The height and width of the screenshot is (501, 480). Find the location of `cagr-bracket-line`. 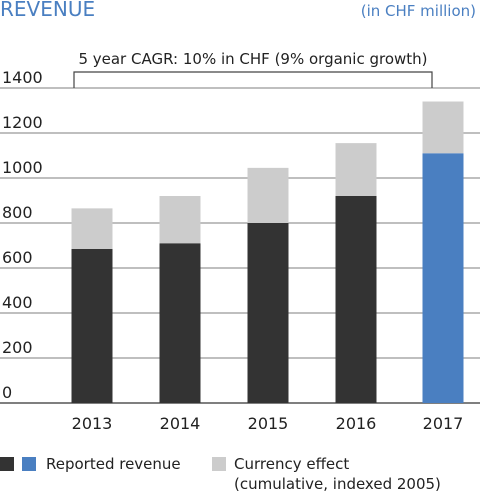

cagr-bracket-line is located at coordinates (253, 79).